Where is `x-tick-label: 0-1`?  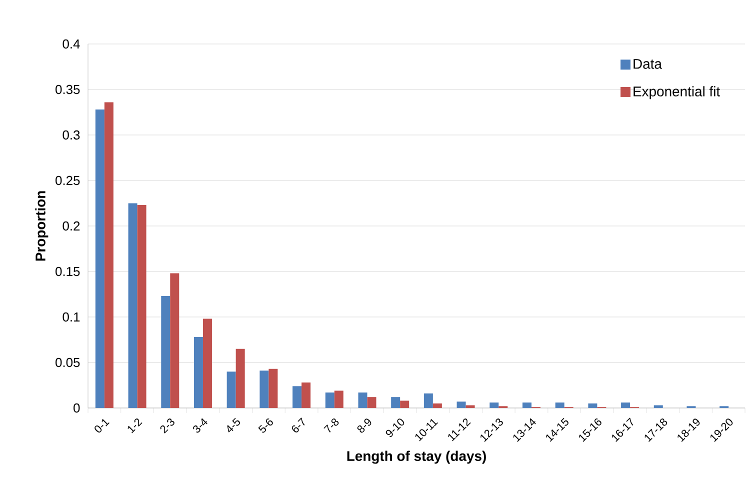
x-tick-label: 0-1 is located at coordinates (102, 425).